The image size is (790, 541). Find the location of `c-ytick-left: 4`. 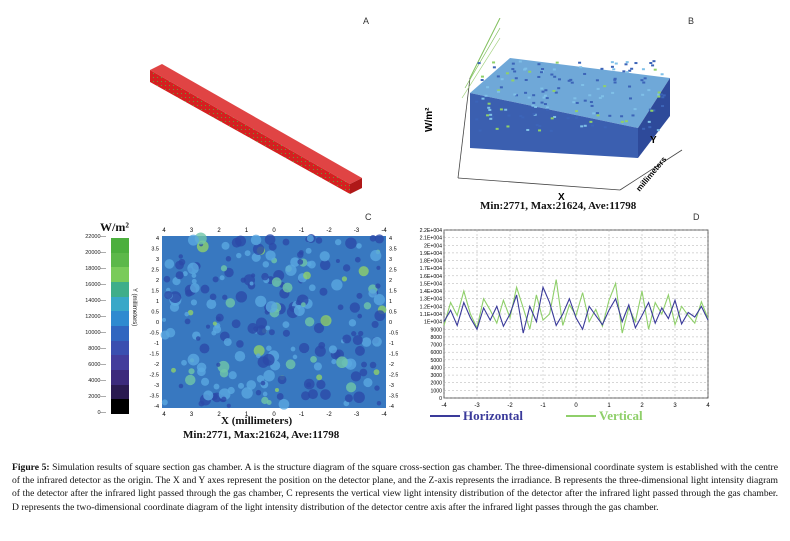

c-ytick-left: 4 is located at coordinates (157, 239).